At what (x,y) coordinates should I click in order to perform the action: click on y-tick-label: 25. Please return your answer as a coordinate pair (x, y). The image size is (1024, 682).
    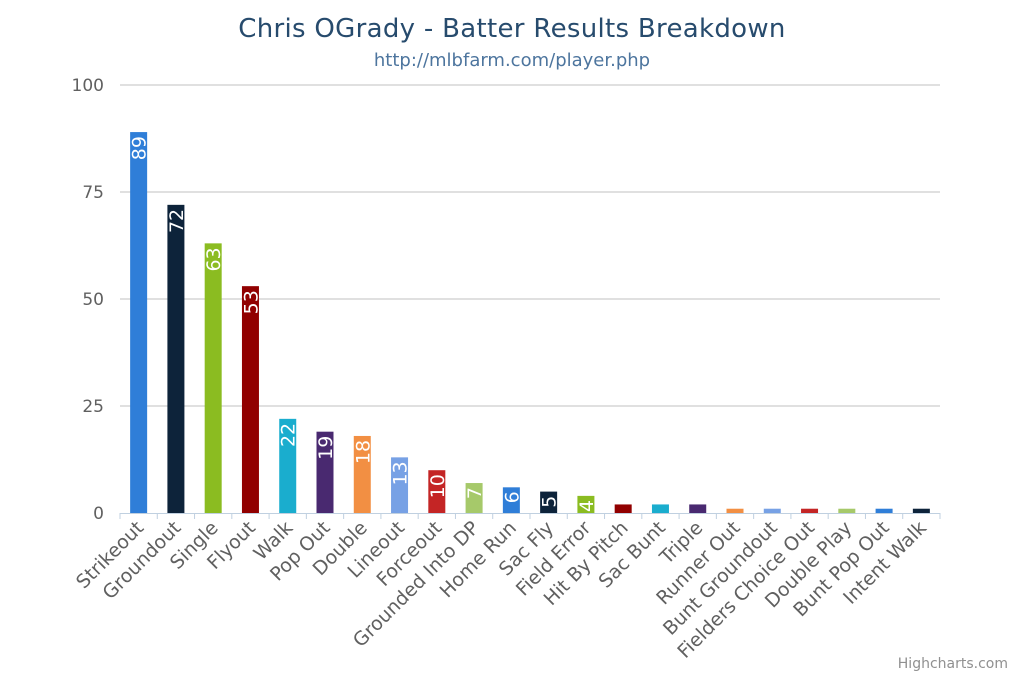
    Looking at the image, I should click on (93, 407).